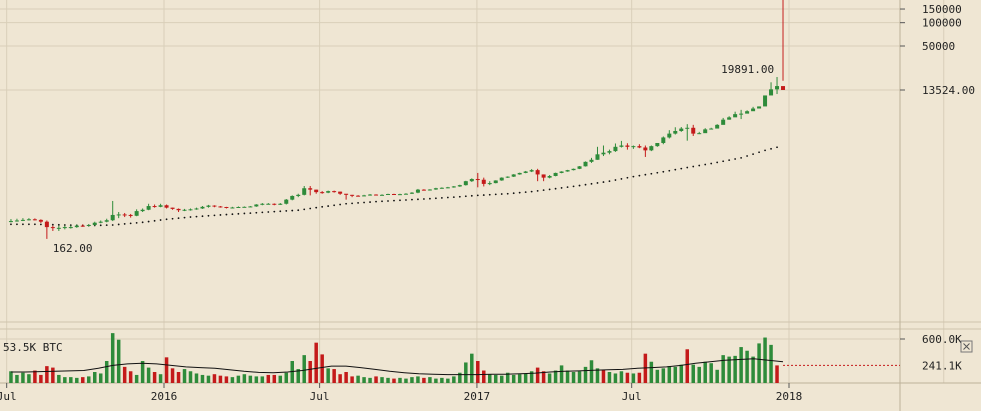 The width and height of the screenshot is (981, 411). I want to click on low-annotation: 162.00, so click(73, 248).